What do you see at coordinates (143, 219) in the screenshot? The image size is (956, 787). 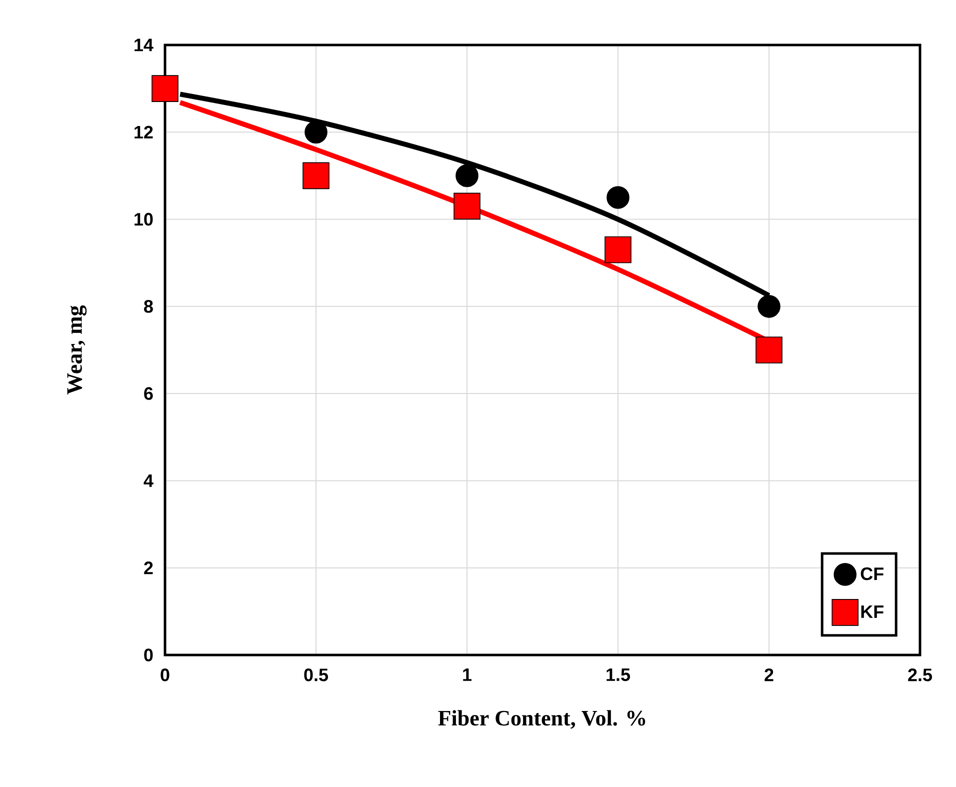 I see `y-tick-label: 10` at bounding box center [143, 219].